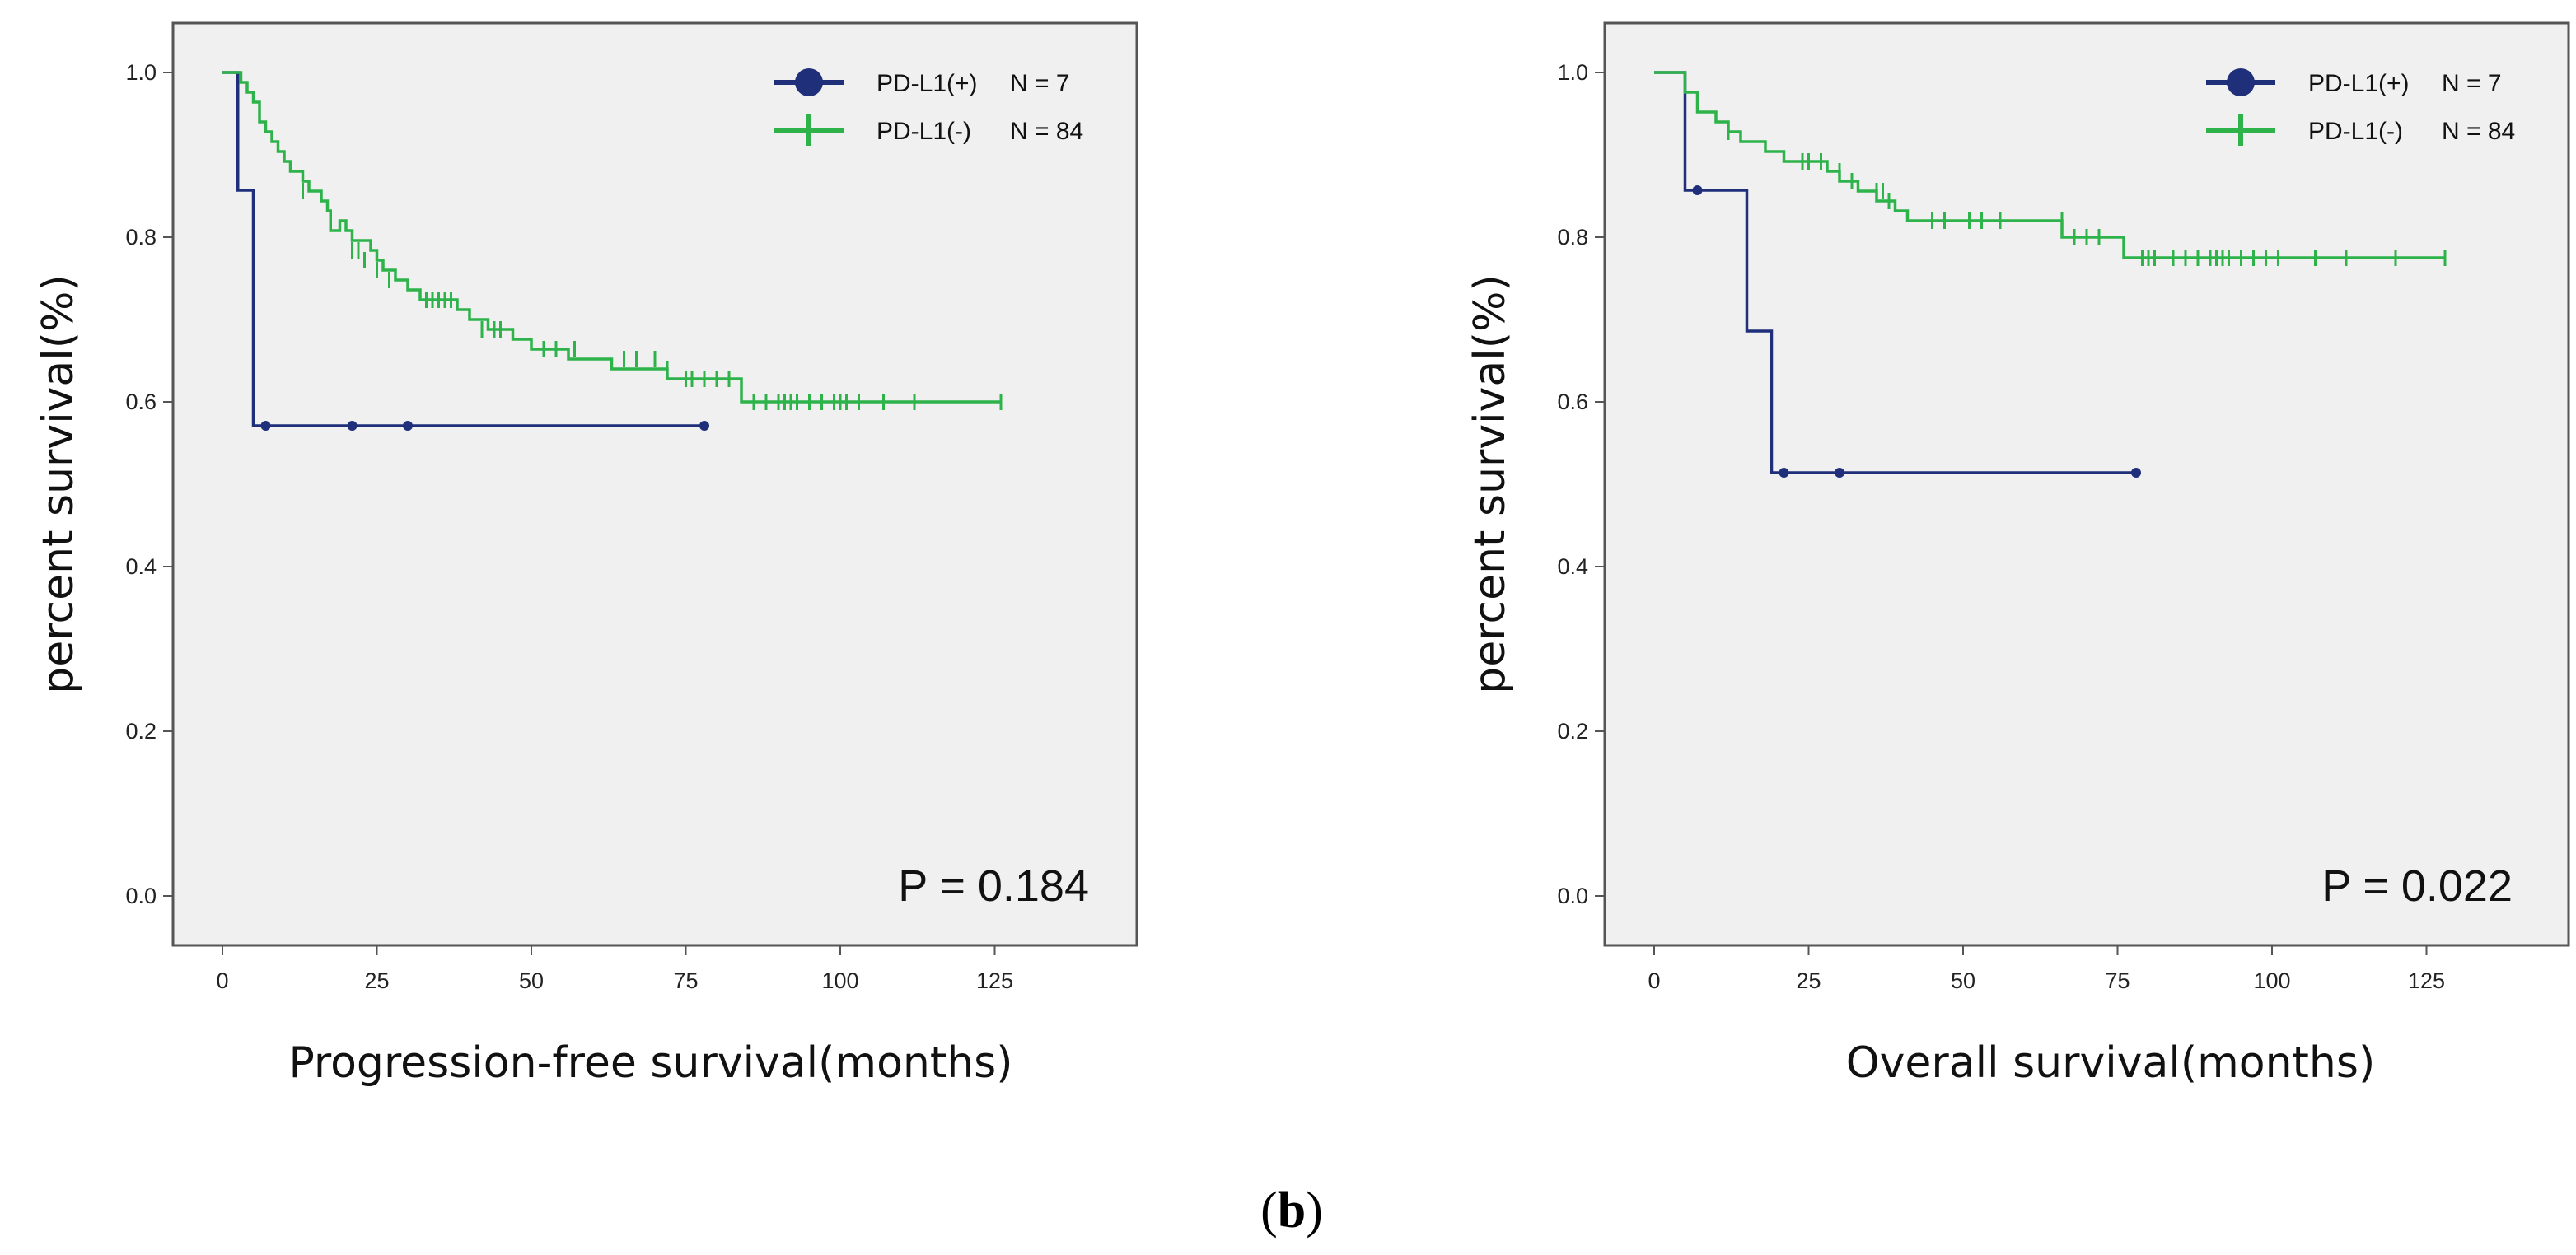 This screenshot has width=2576, height=1255. What do you see at coordinates (650, 1063) in the screenshot?
I see `x-axis-title: Progression-free survival(months)` at bounding box center [650, 1063].